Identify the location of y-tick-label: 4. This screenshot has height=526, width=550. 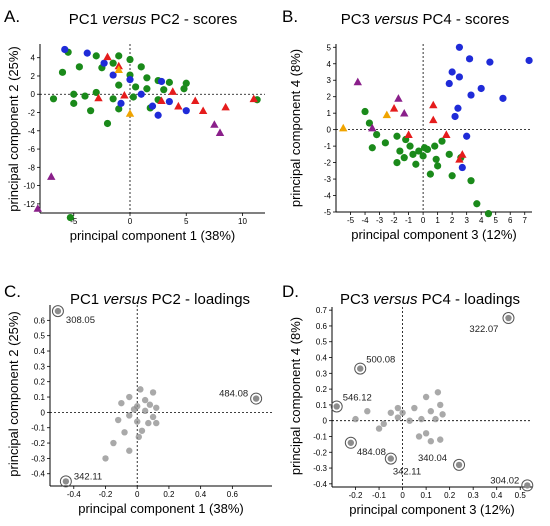
(329, 64).